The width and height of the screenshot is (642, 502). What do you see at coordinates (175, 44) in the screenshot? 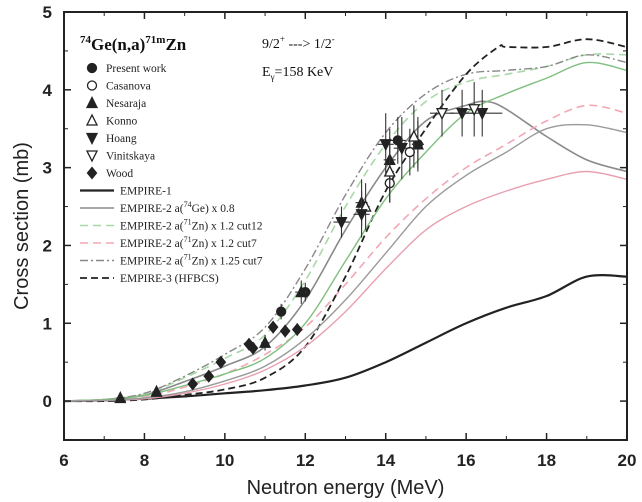
I see `reaction-product: Zn` at bounding box center [175, 44].